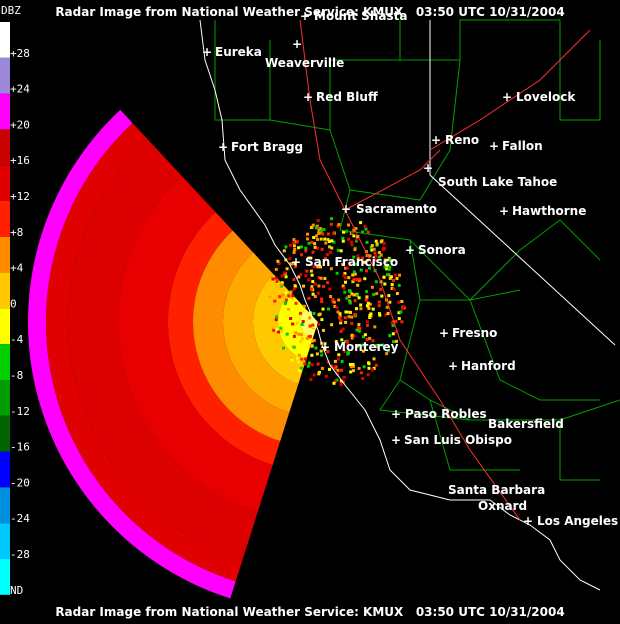 The height and width of the screenshot is (624, 620). I want to click on legend-label: +20, so click(20, 124).